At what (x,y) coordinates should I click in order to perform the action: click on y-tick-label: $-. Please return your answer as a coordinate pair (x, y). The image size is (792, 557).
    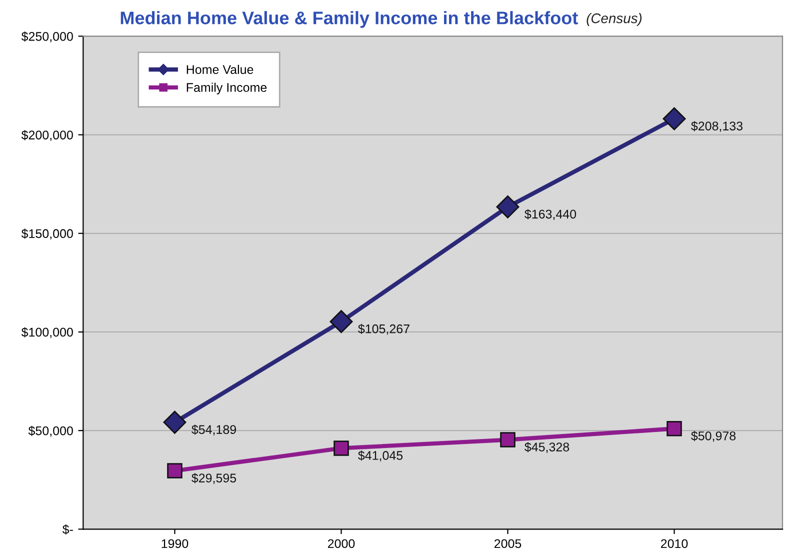
    Looking at the image, I should click on (67, 529).